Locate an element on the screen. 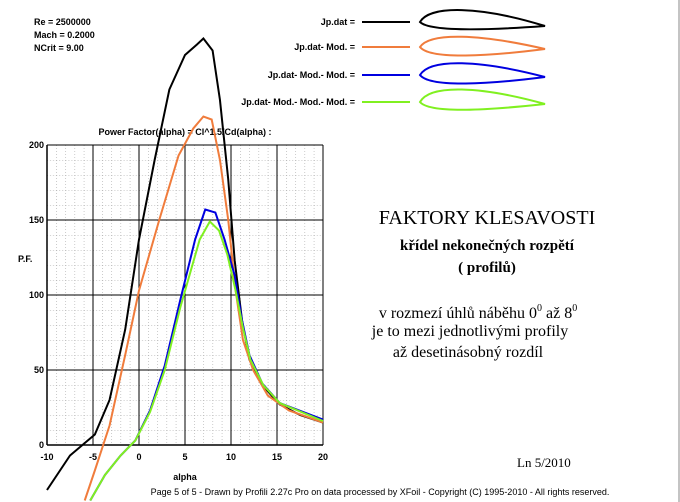 The image size is (680, 502). subheading: křídel nekonečných rozpětí is located at coordinates (487, 246).